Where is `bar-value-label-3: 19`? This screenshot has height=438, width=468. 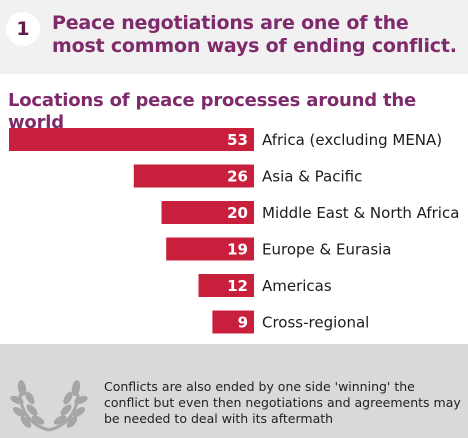 bar-value-label-3: 19 is located at coordinates (237, 250).